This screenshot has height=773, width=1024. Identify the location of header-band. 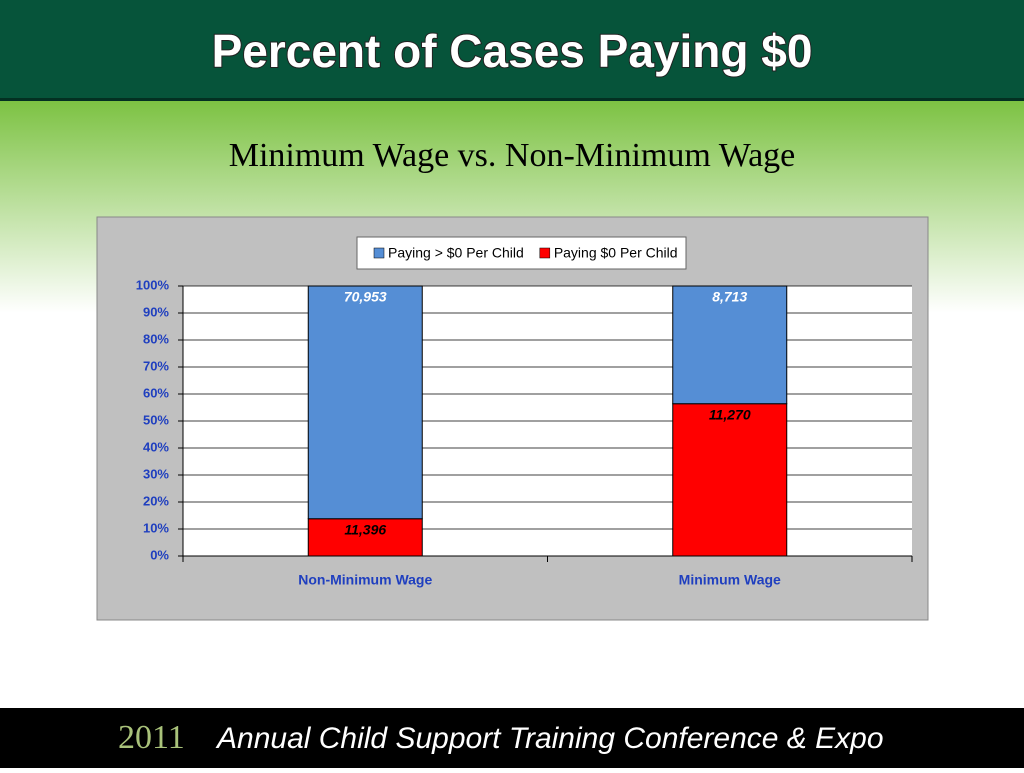
(512, 50).